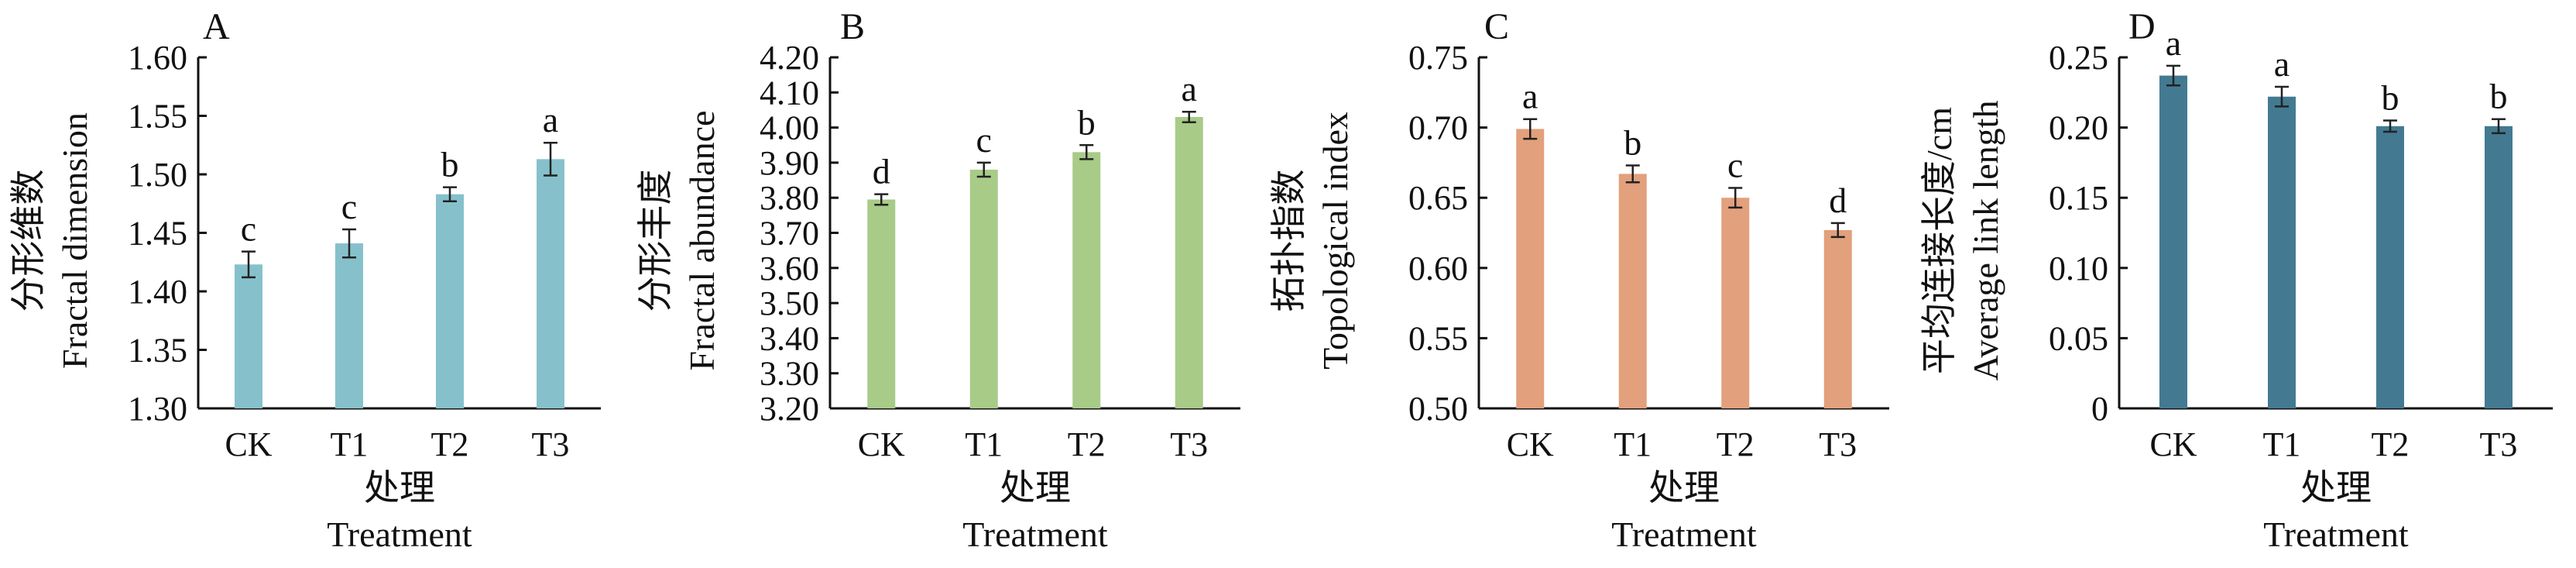 This screenshot has height=568, width=2576. What do you see at coordinates (157, 292) in the screenshot?
I see `y-tick-label: 1.40` at bounding box center [157, 292].